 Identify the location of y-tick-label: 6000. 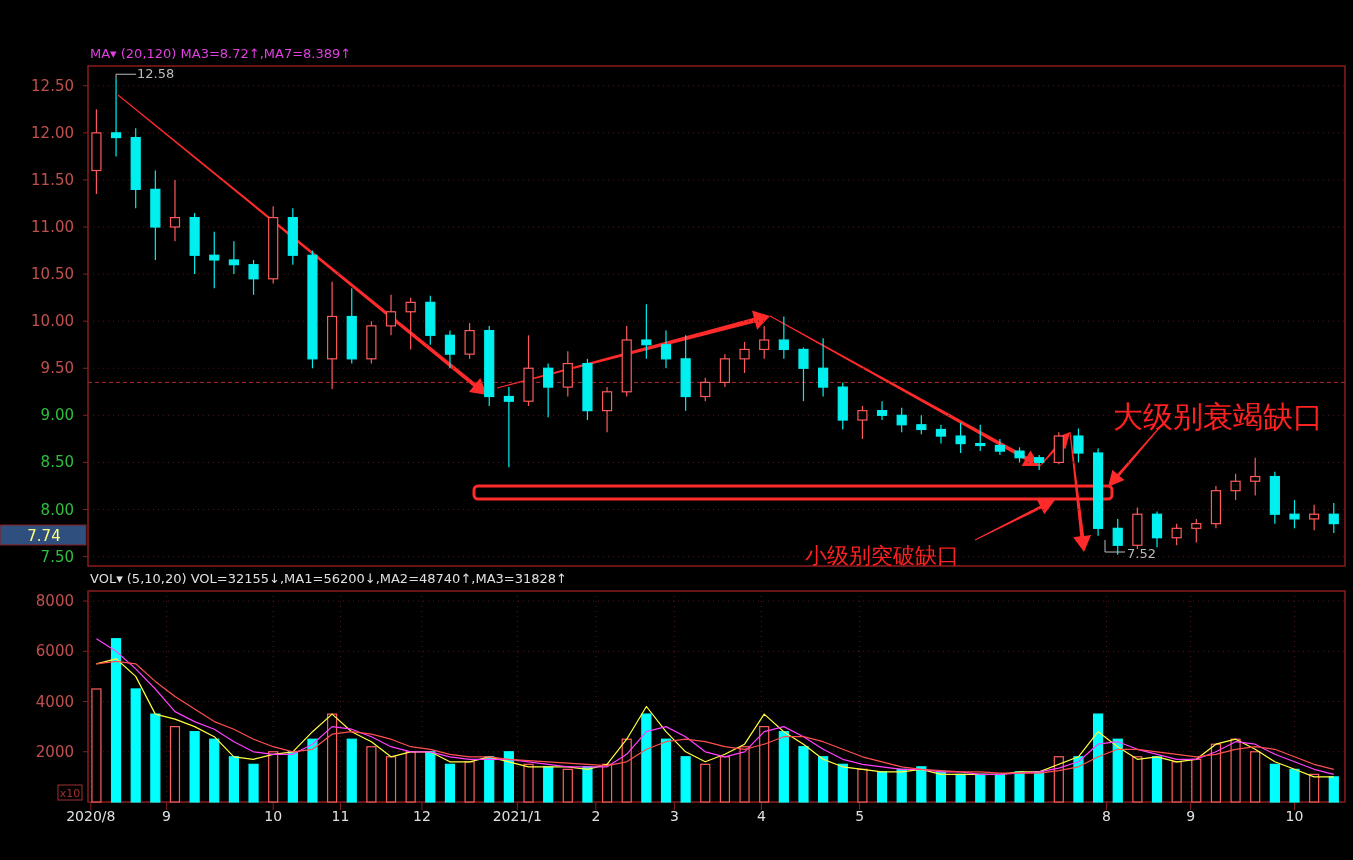
(54, 651).